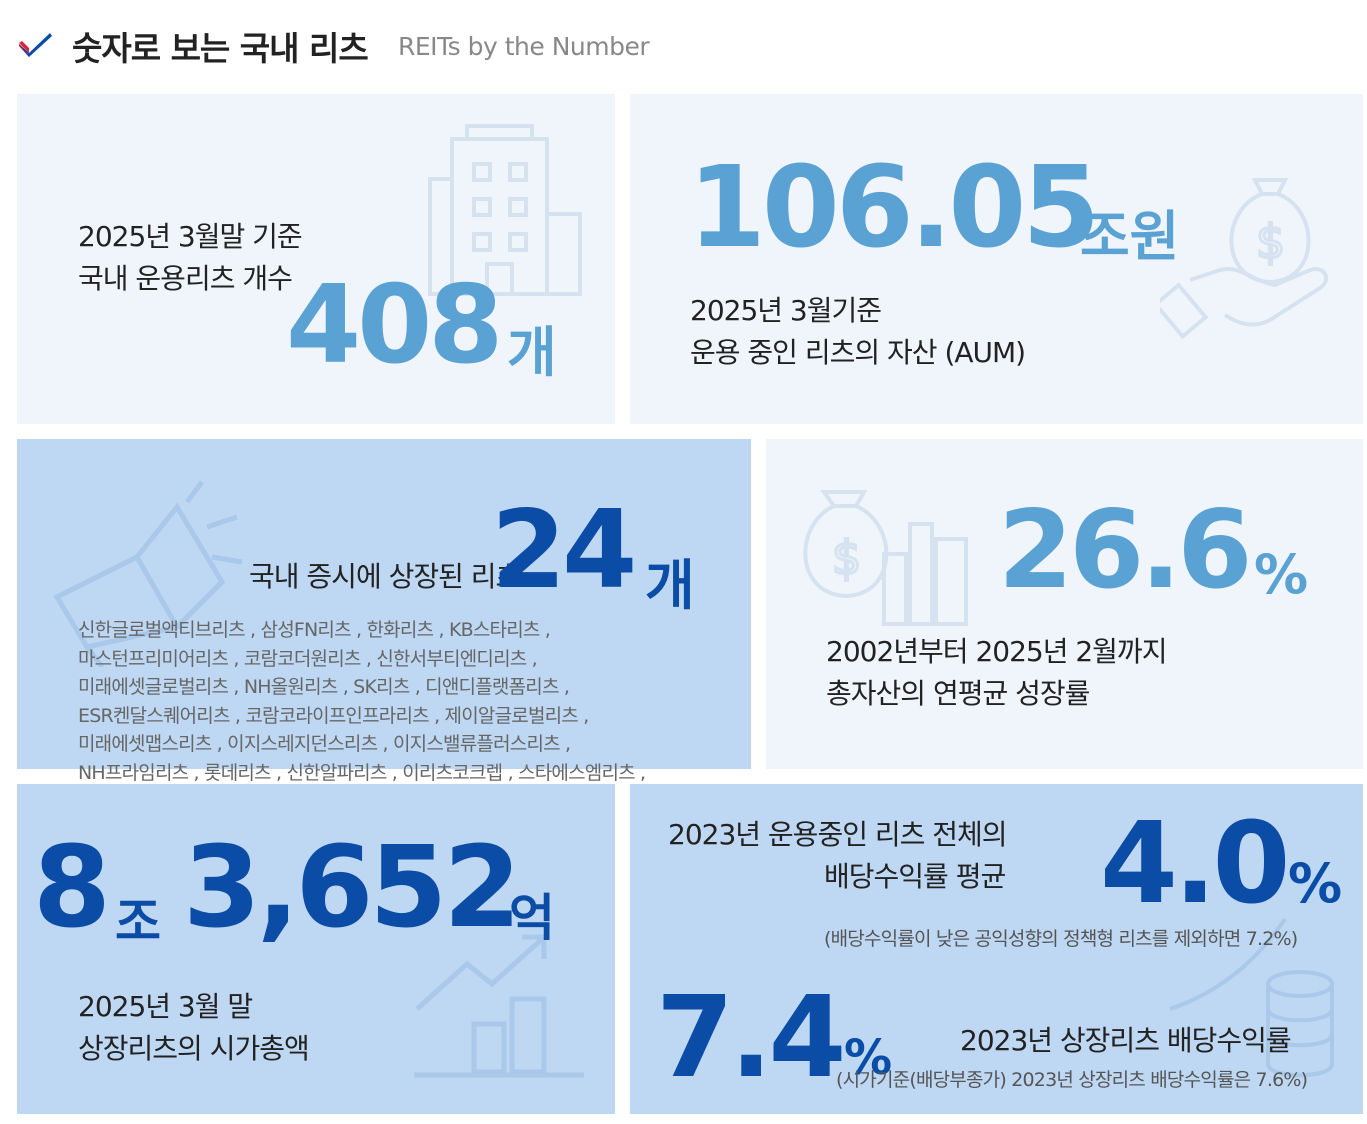  I want to click on label-line2: 상장리츠의 시가총액, so click(194, 1048).